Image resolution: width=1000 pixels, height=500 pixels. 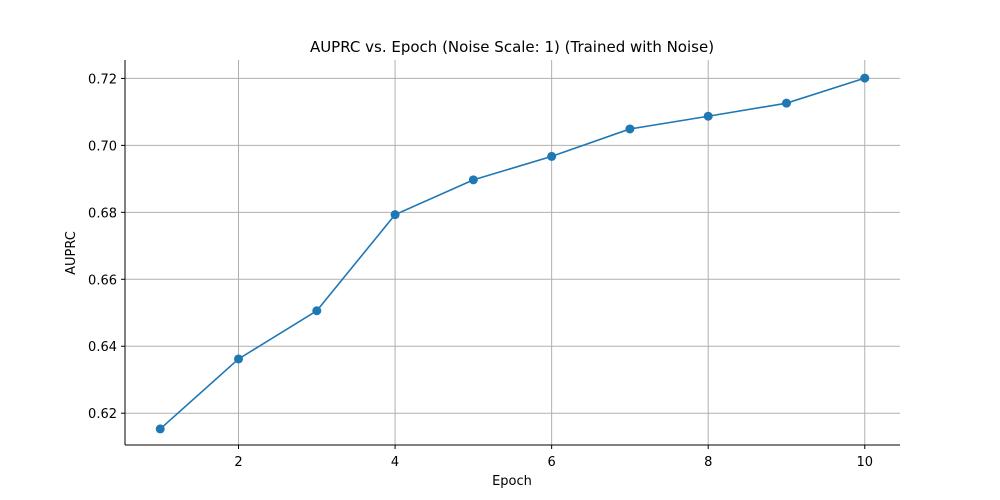 I want to click on x-tick-label: 10, so click(x=864, y=462).